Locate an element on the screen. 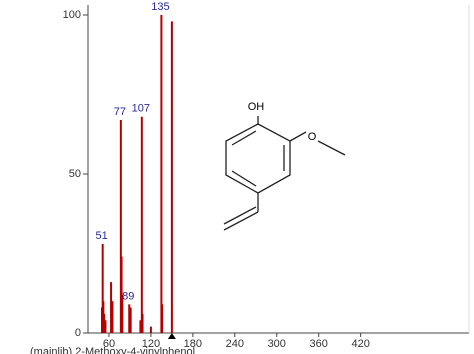 The height and width of the screenshot is (354, 474). molecular-ion-marker is located at coordinates (171, 336).